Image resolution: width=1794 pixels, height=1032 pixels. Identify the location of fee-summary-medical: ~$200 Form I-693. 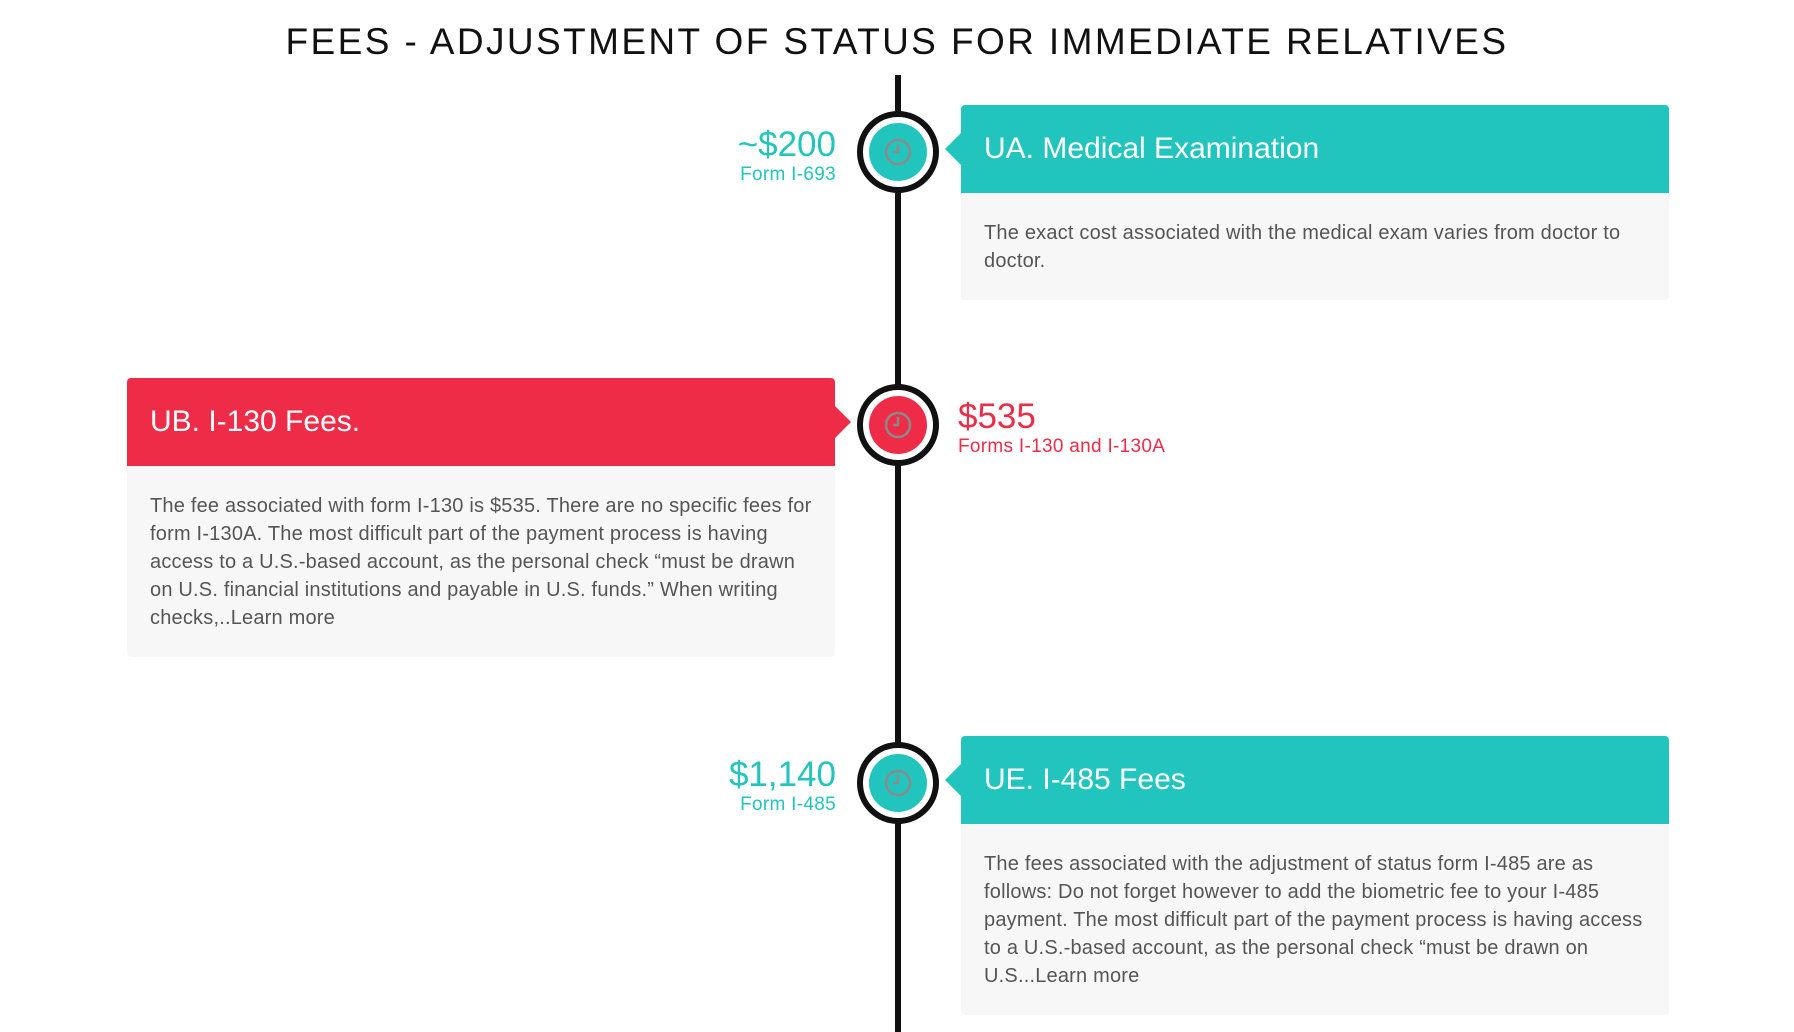
(726, 156).